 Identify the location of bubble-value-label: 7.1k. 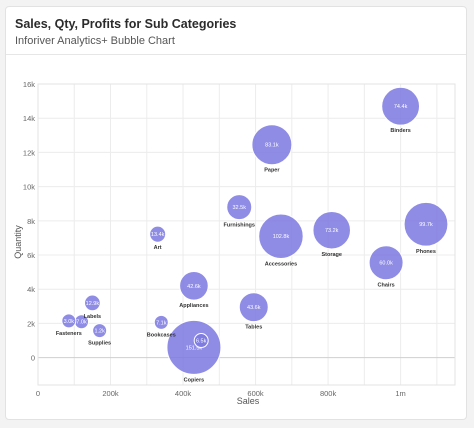
(161, 323).